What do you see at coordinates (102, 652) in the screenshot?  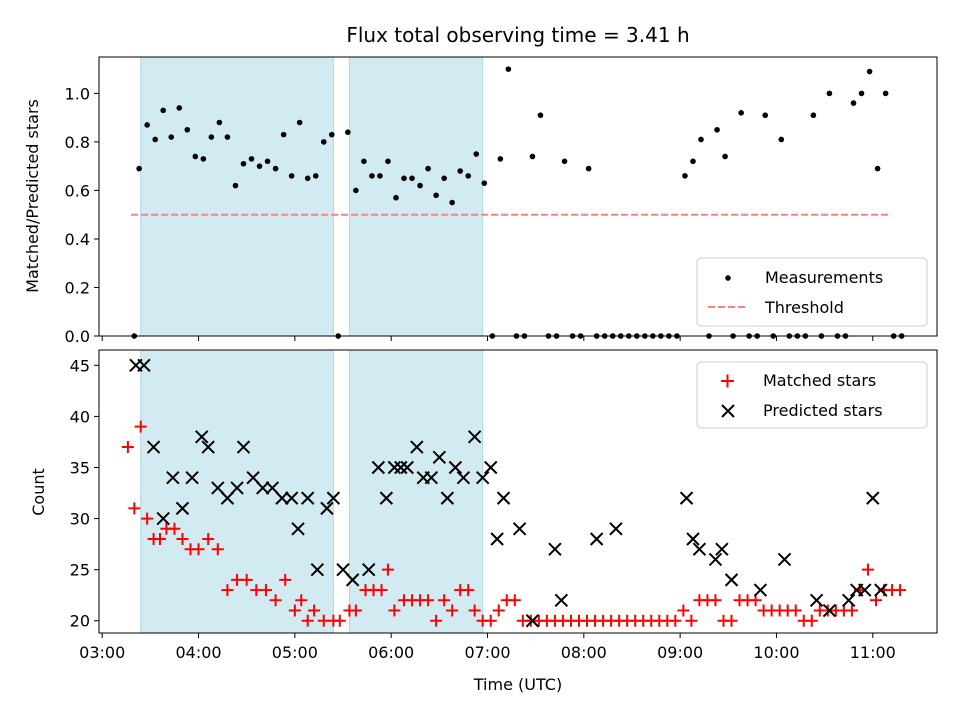 I see `x-tick-label: 03:00` at bounding box center [102, 652].